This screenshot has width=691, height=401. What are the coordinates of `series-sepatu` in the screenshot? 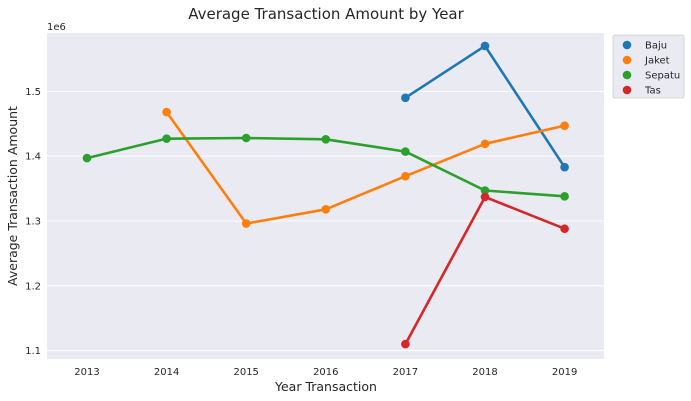 It's located at (325, 167).